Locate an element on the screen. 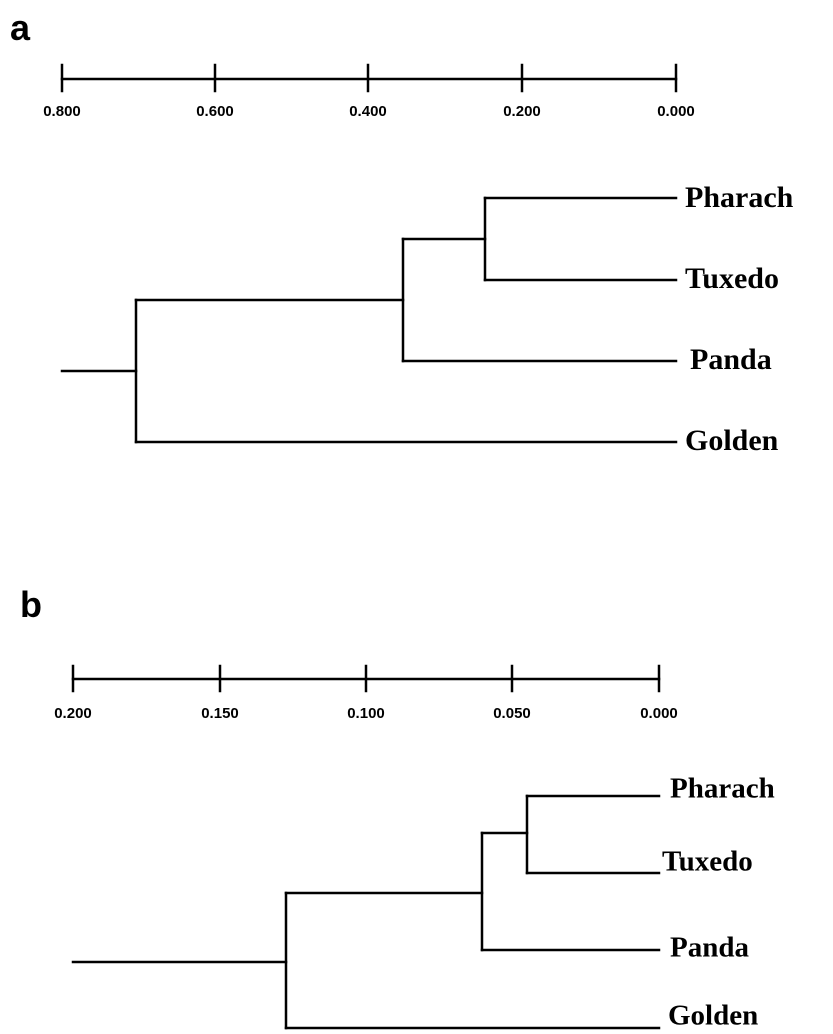 Image resolution: width=833 pixels, height=1034 pixels. panel-b-tick-label: 0.050 is located at coordinates (512, 713).